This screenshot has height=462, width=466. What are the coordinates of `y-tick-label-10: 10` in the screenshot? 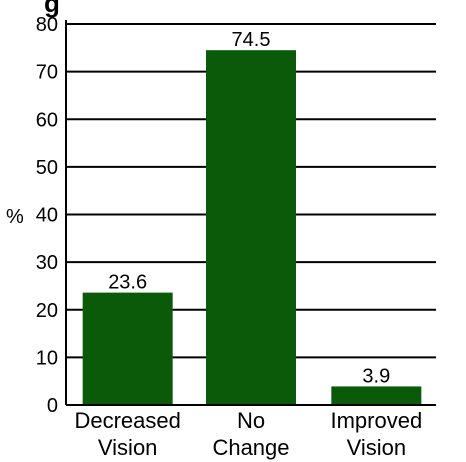 It's located at (47, 358).